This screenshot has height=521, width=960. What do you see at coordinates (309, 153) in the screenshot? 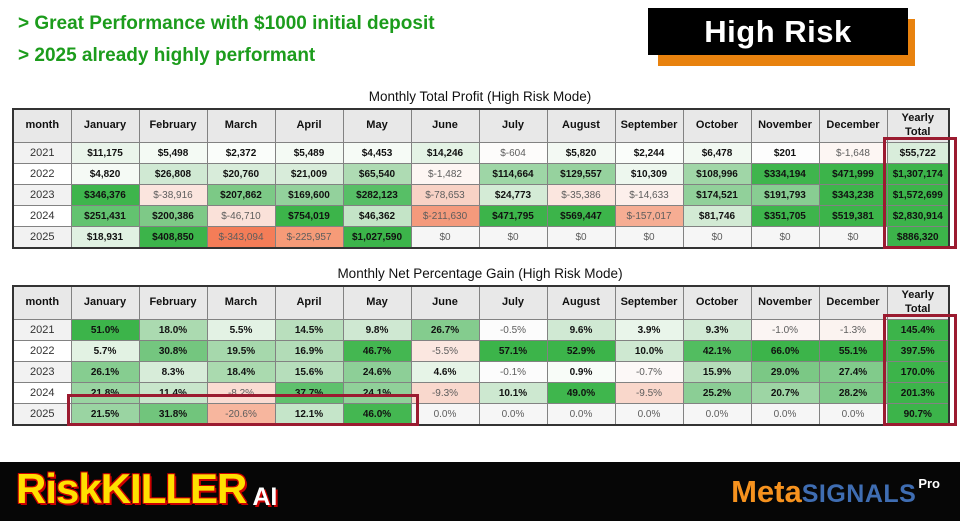
I see `profit-cell: $5,489` at bounding box center [309, 153].